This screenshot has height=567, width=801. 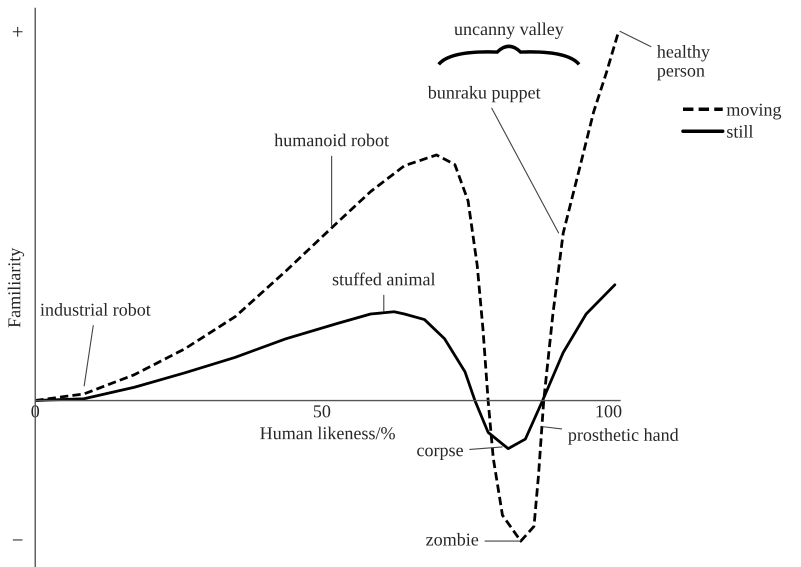 I want to click on legend-label: moving, so click(x=754, y=112).